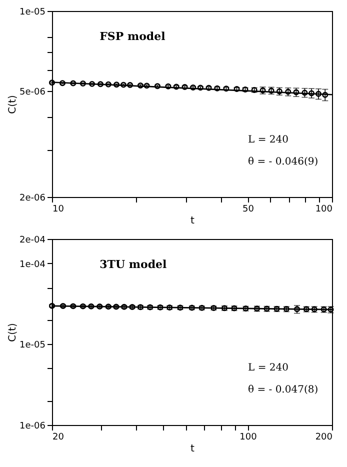 The width and height of the screenshot is (347, 467). Describe the element at coordinates (33, 265) in the screenshot. I see `y-tick-label: 1e-04` at that location.